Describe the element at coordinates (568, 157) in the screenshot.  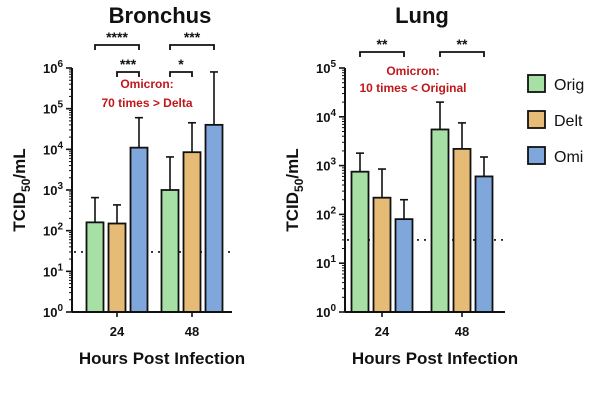
I see `legend-label: Omi` at that location.